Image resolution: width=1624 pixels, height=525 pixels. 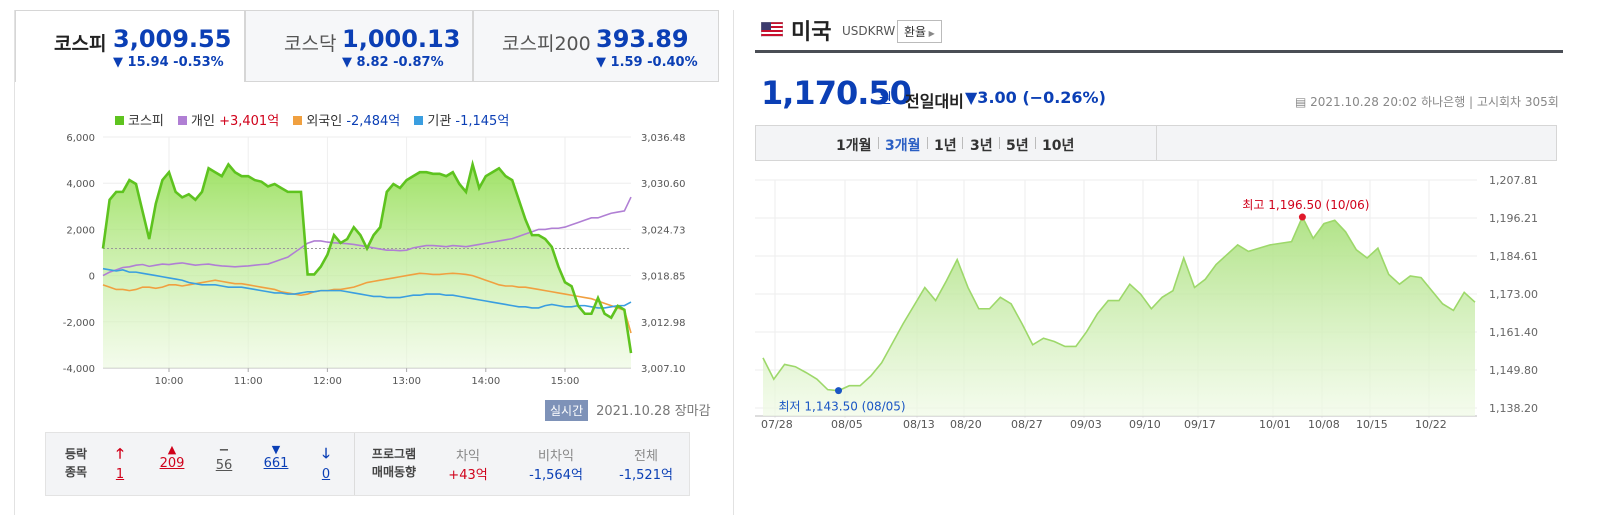 I want to click on legend-foreign-value: -2,484억, so click(x=373, y=121).